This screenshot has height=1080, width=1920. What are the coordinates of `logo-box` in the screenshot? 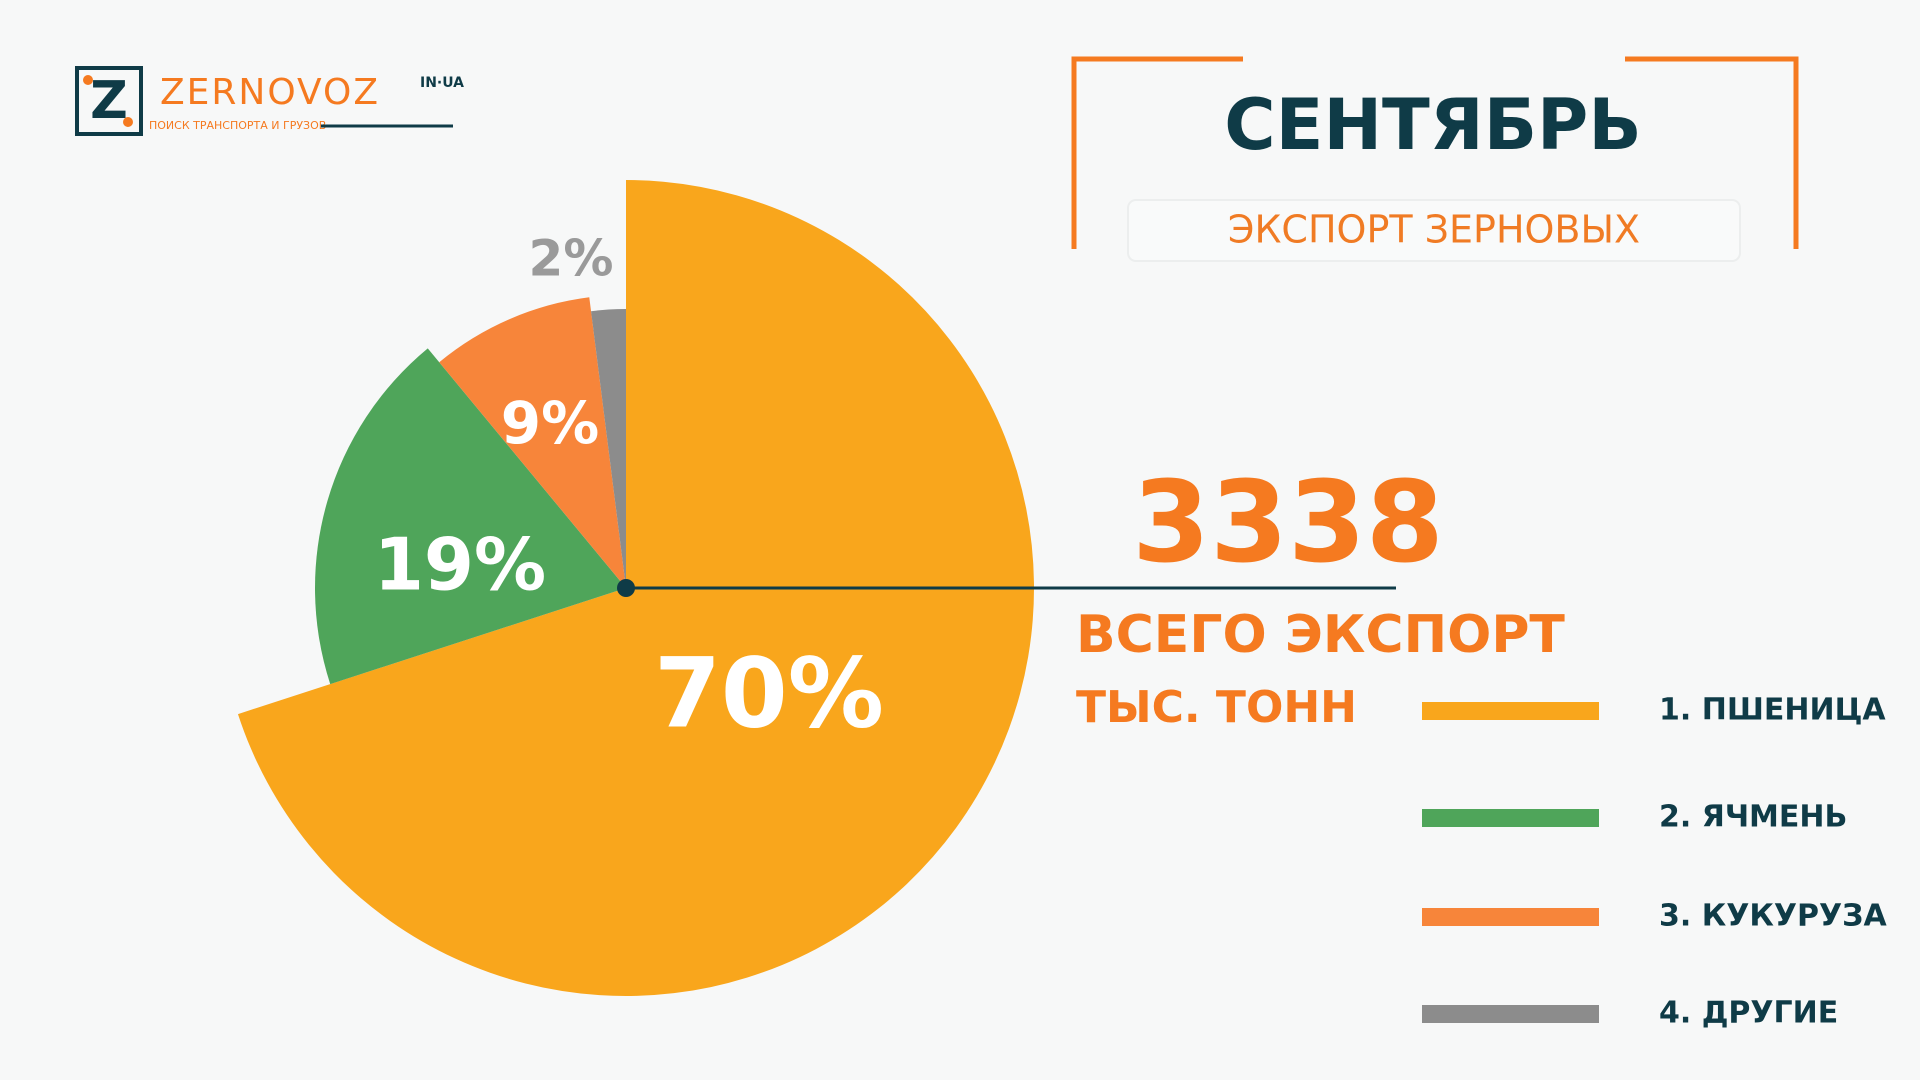 It's located at (109, 101).